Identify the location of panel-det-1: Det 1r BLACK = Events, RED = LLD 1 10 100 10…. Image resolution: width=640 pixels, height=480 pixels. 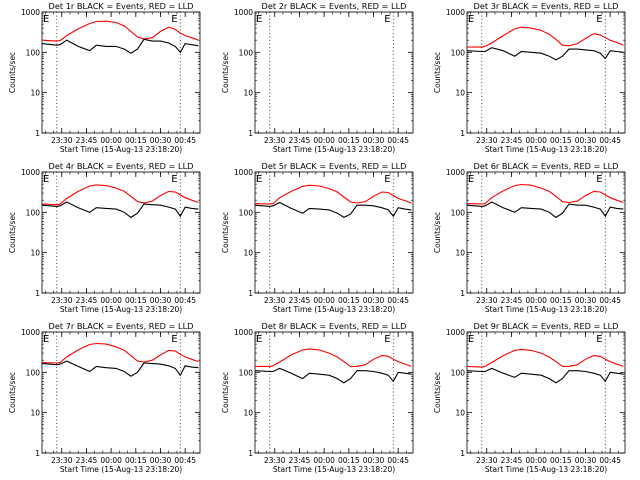
(104, 77).